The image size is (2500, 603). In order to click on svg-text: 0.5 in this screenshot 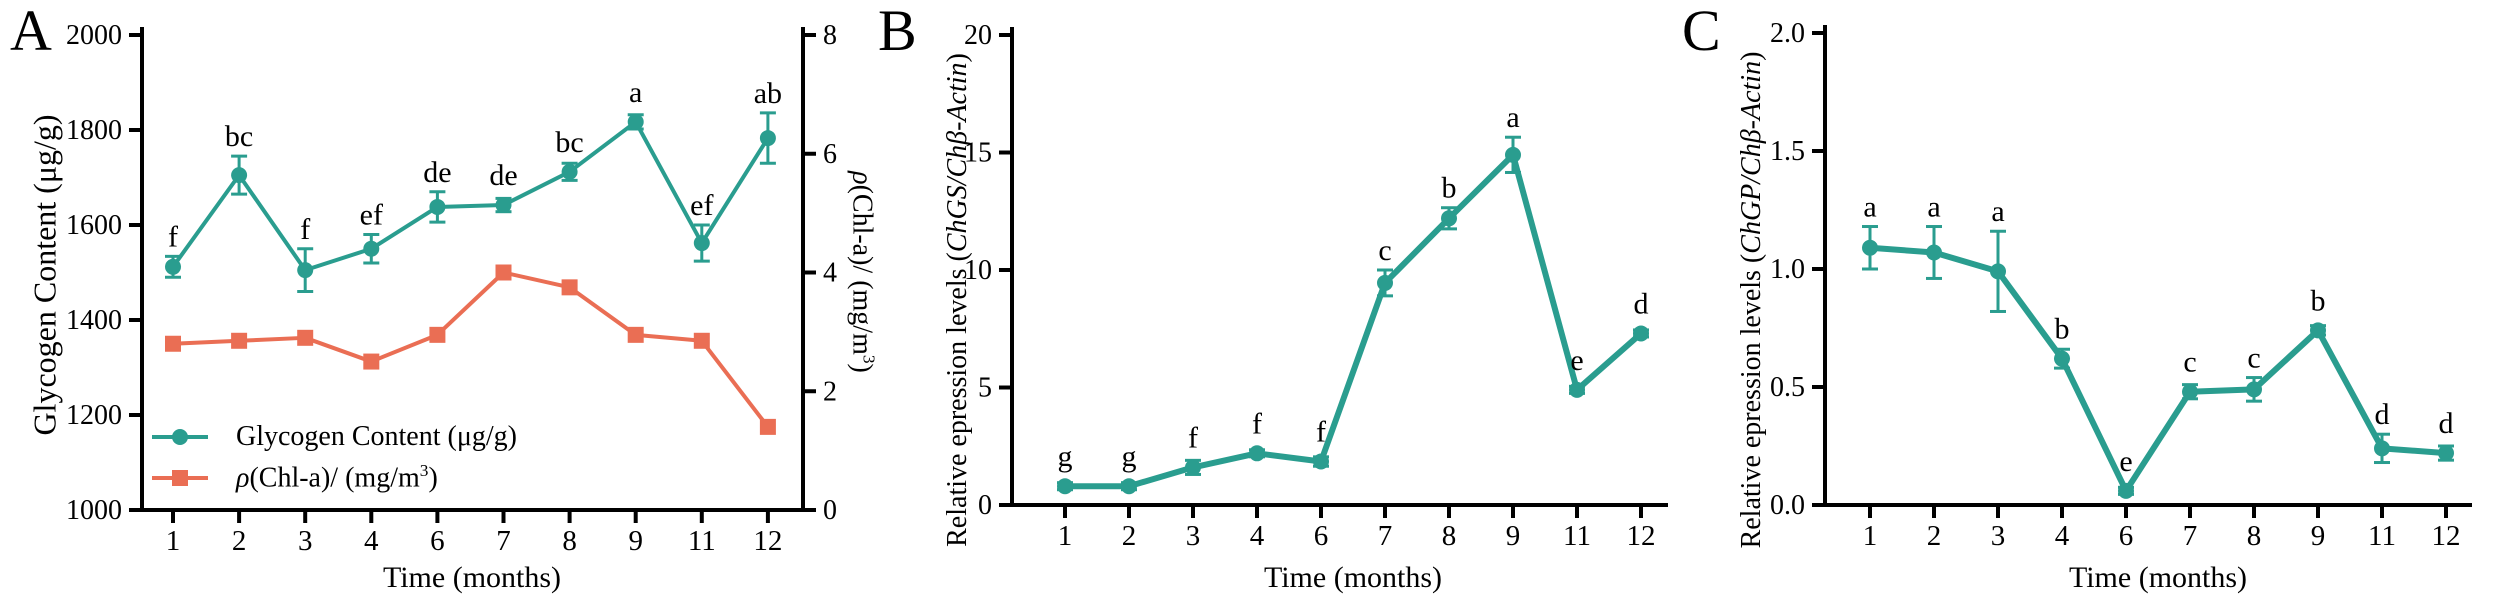, I will do `click(1787, 387)`.